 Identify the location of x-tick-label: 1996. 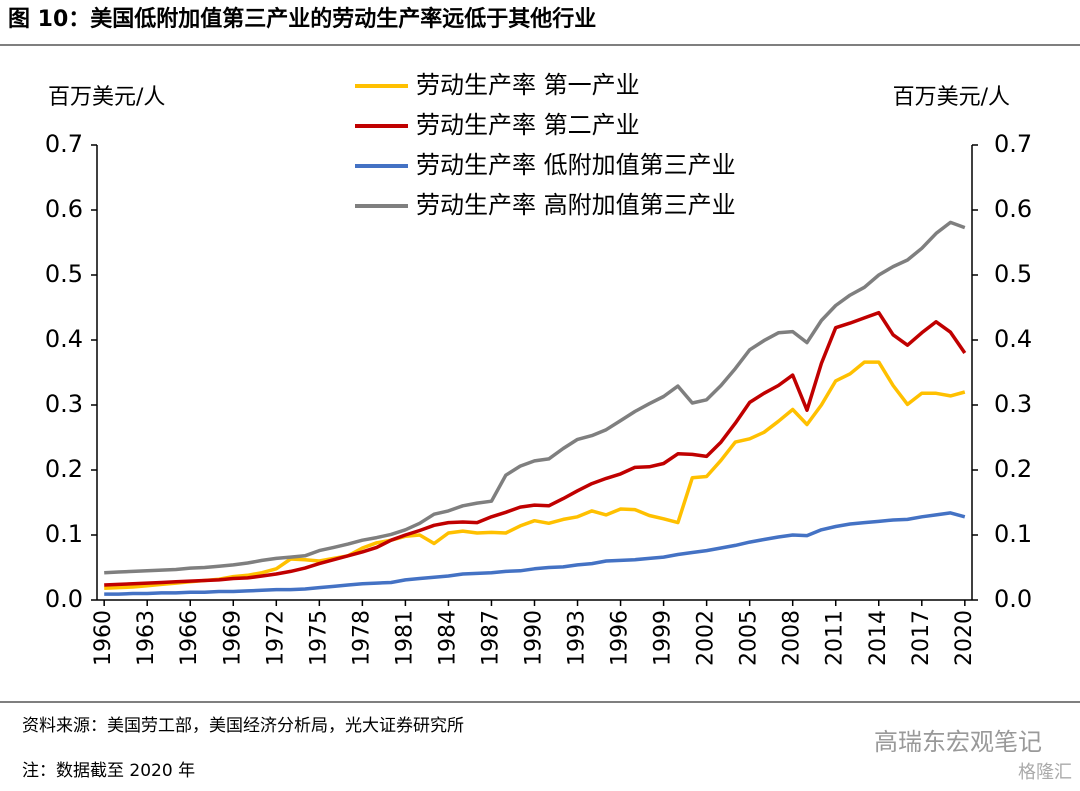
(620, 638).